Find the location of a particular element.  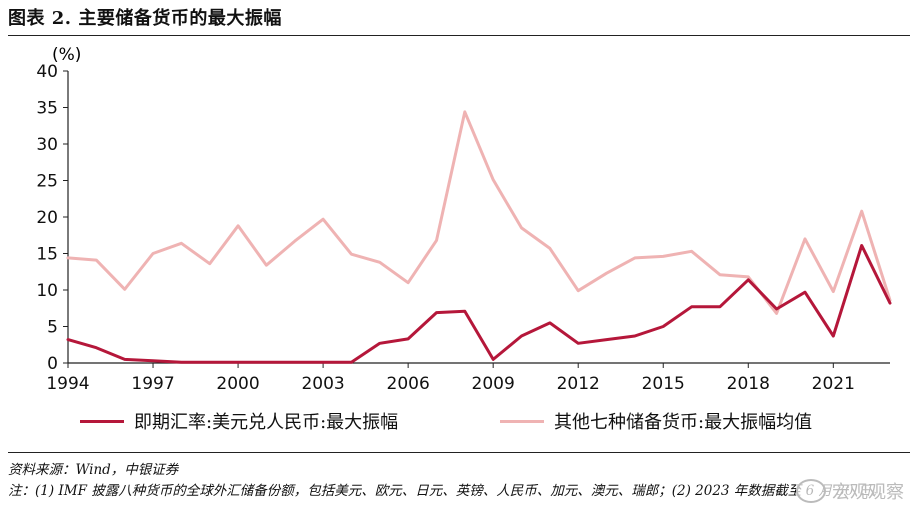

legend-label-usdcny: 即期汇率:美元兑人民币:最大振幅 is located at coordinates (266, 422).